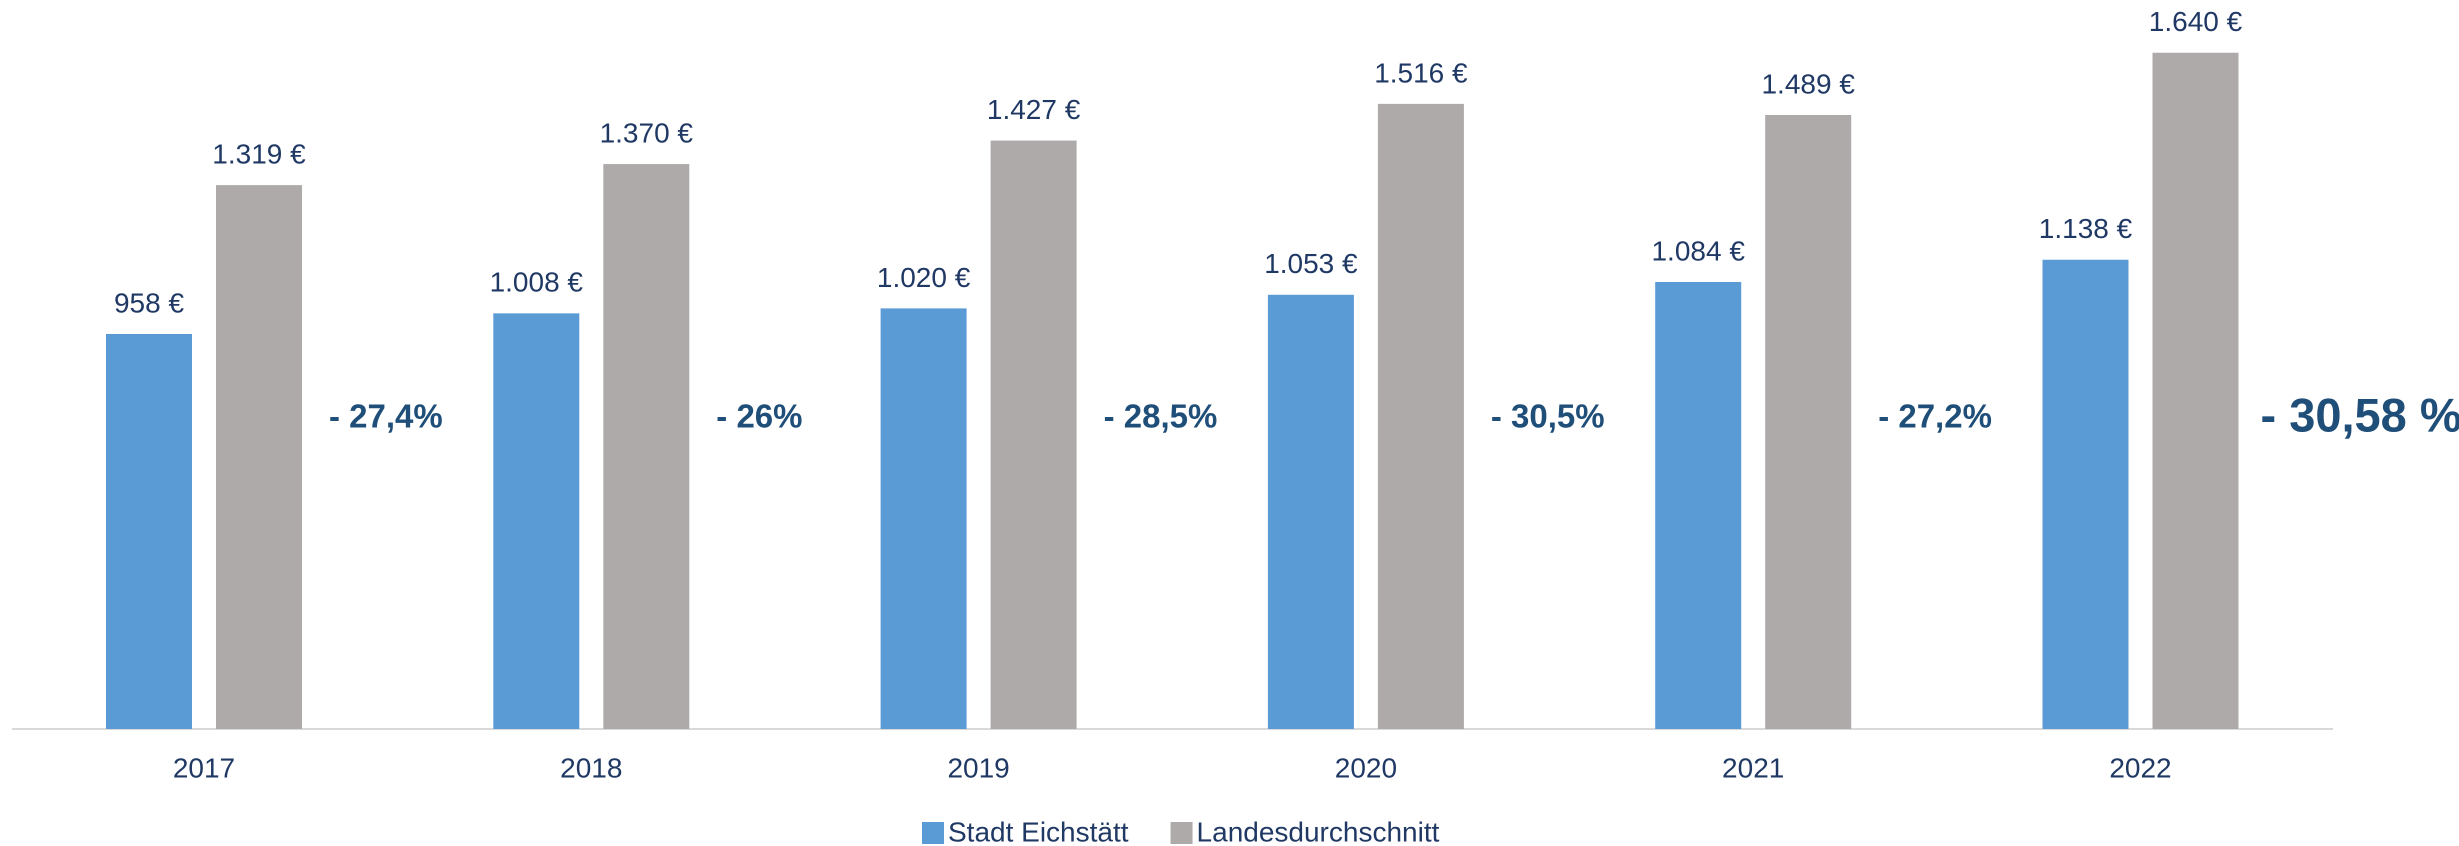 This screenshot has height=846, width=2459. What do you see at coordinates (1366, 767) in the screenshot?
I see `x-tick-label: 2020` at bounding box center [1366, 767].